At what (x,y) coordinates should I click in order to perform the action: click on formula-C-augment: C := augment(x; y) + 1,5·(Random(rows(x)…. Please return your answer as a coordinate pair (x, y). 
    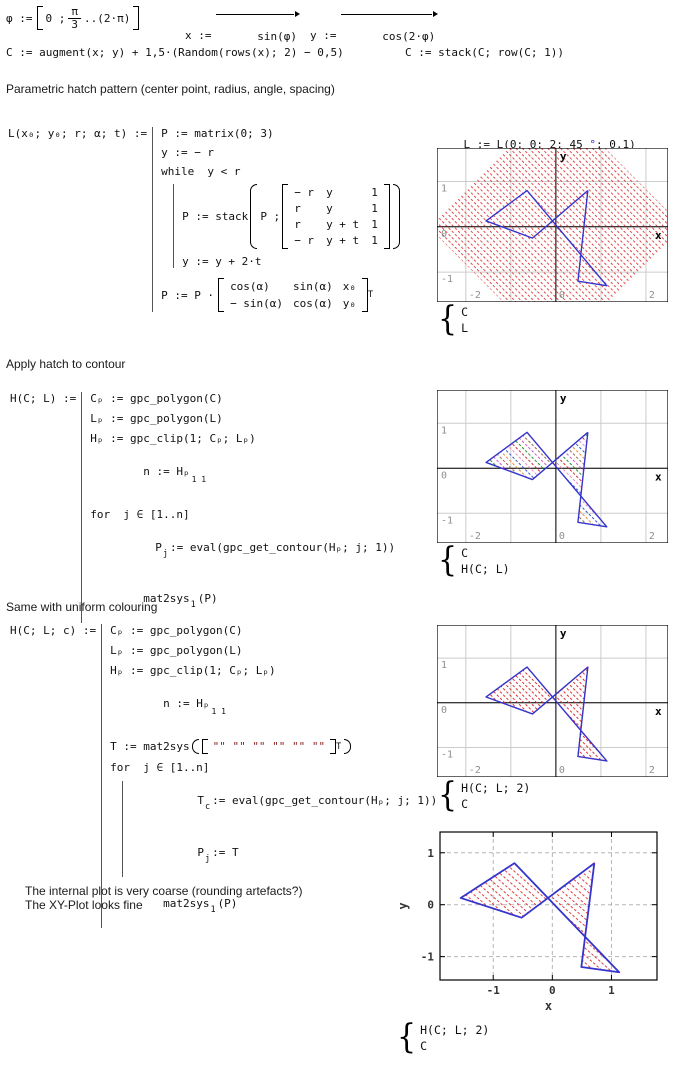
    Looking at the image, I should click on (175, 52).